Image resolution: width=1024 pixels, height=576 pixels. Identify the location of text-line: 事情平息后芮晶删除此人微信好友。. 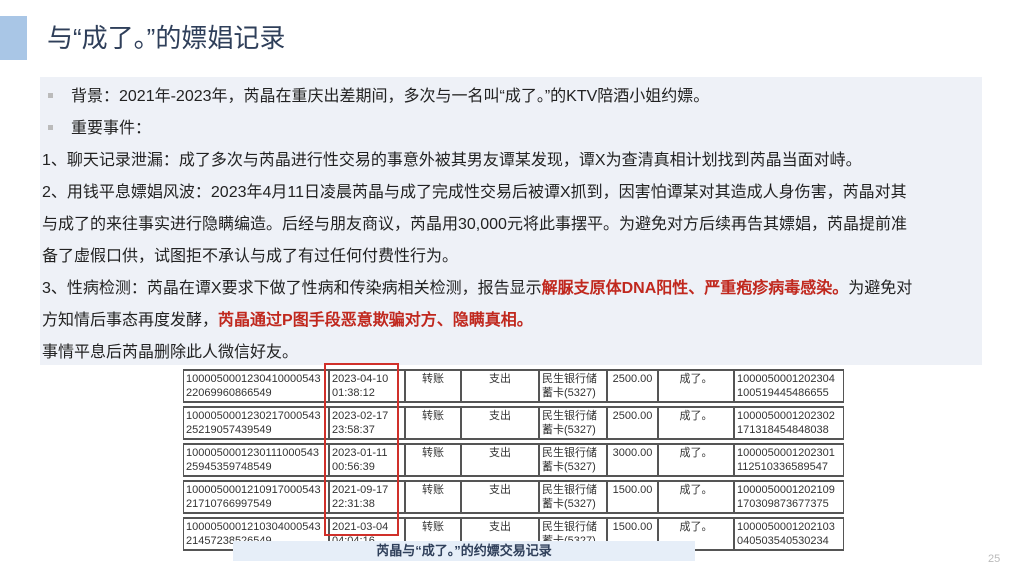
(170, 353).